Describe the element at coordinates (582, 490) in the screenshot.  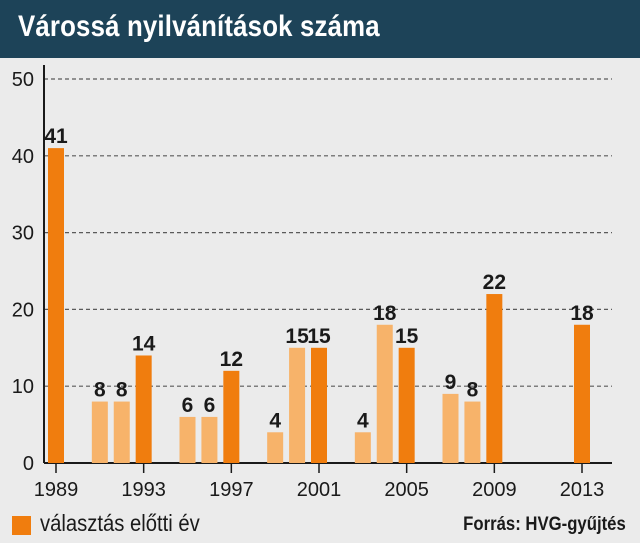
I see `x-tick-label-2013: 2013` at that location.